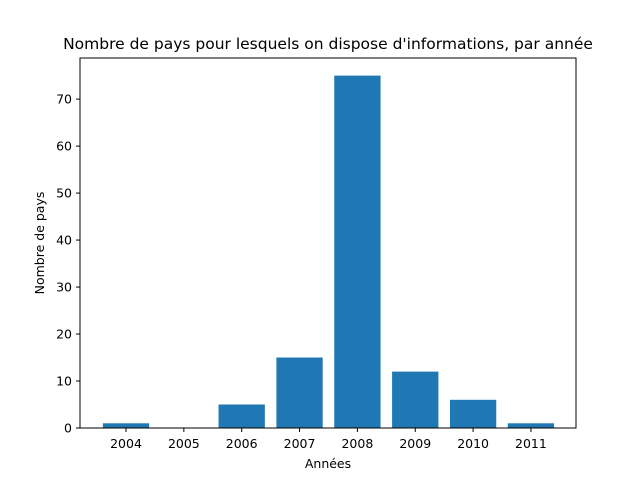 Image resolution: width=640 pixels, height=480 pixels. I want to click on y-axis-ticks: 0 10 20 30 40 50 60 70, so click(68, 264).